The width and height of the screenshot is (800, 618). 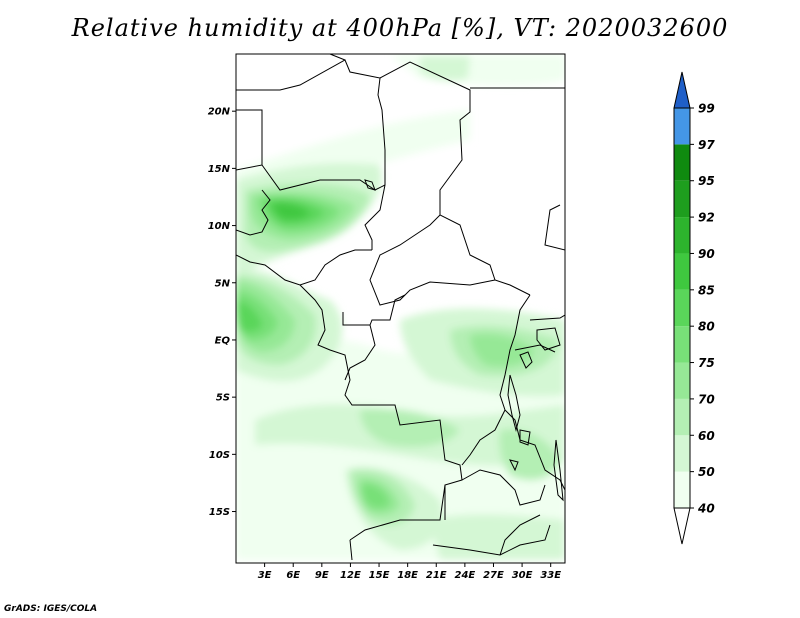 What do you see at coordinates (706, 436) in the screenshot?
I see `colorbar-label: 60` at bounding box center [706, 436].